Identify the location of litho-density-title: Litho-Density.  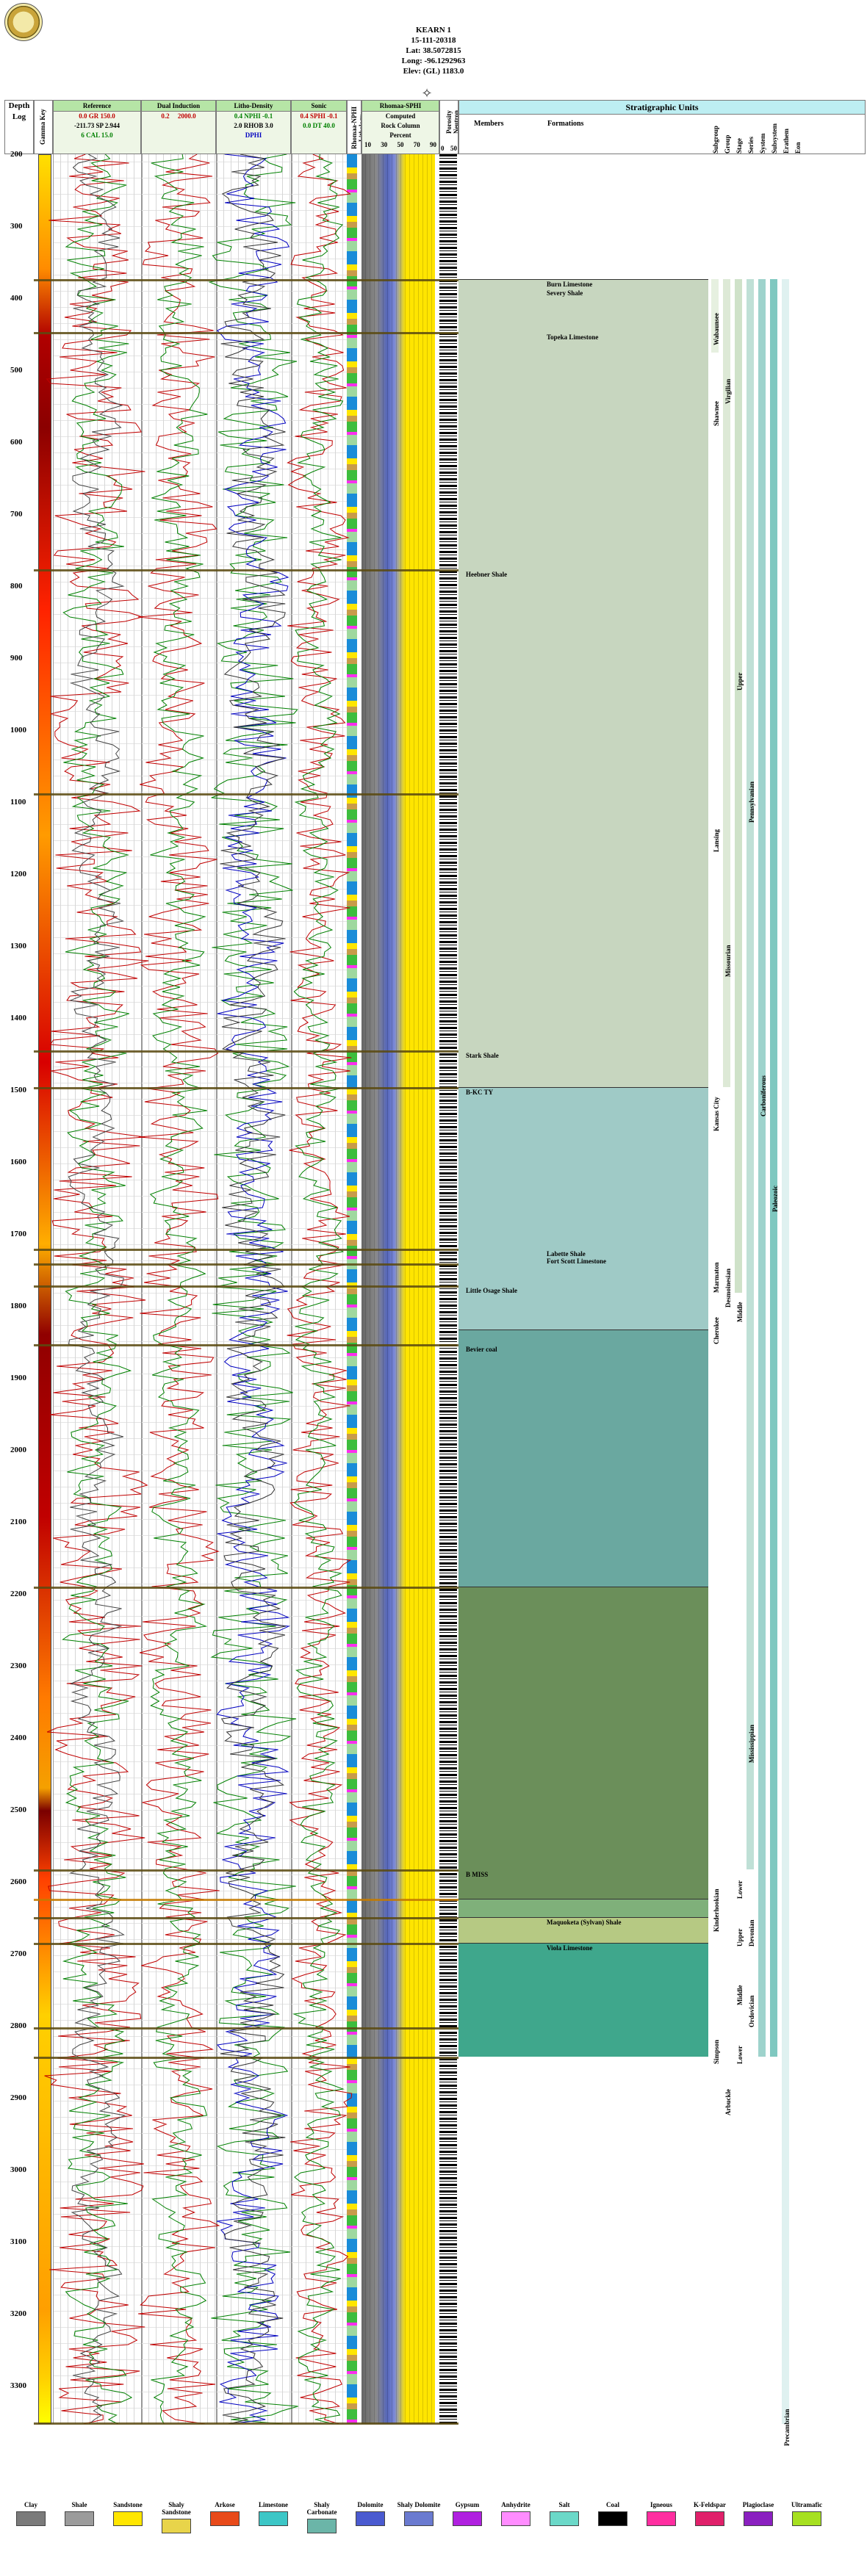
(253, 106).